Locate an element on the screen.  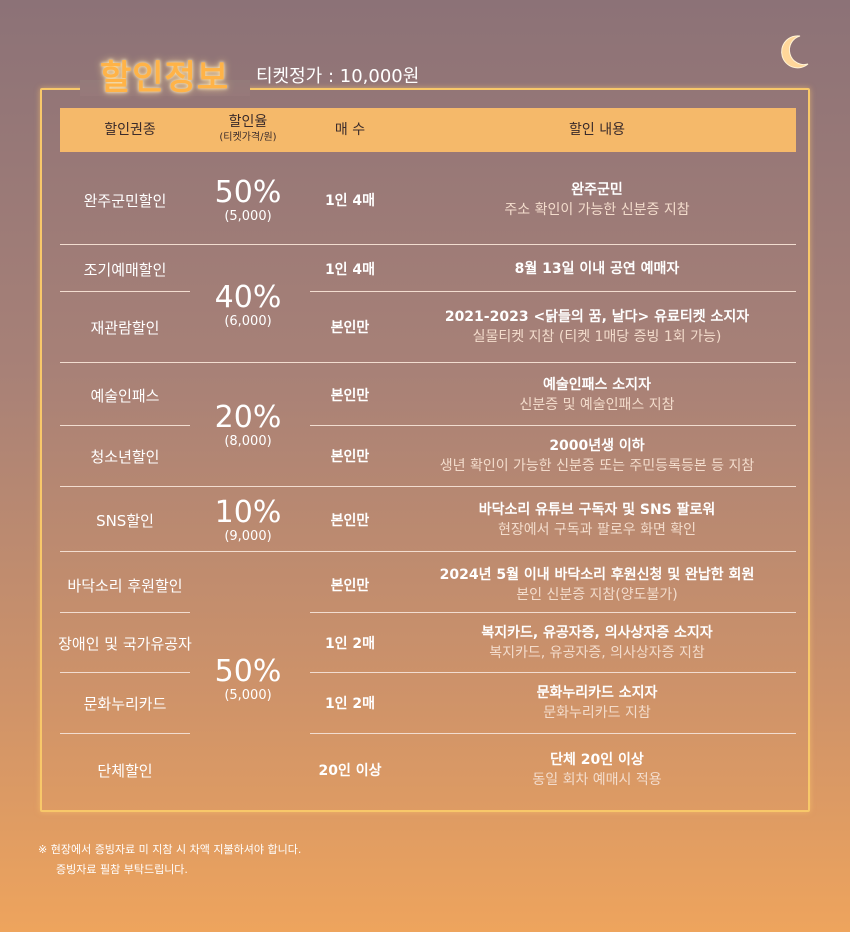
row-description: 완주군민 주소 확인이 가능한 신분증 지참 is located at coordinates (597, 200).